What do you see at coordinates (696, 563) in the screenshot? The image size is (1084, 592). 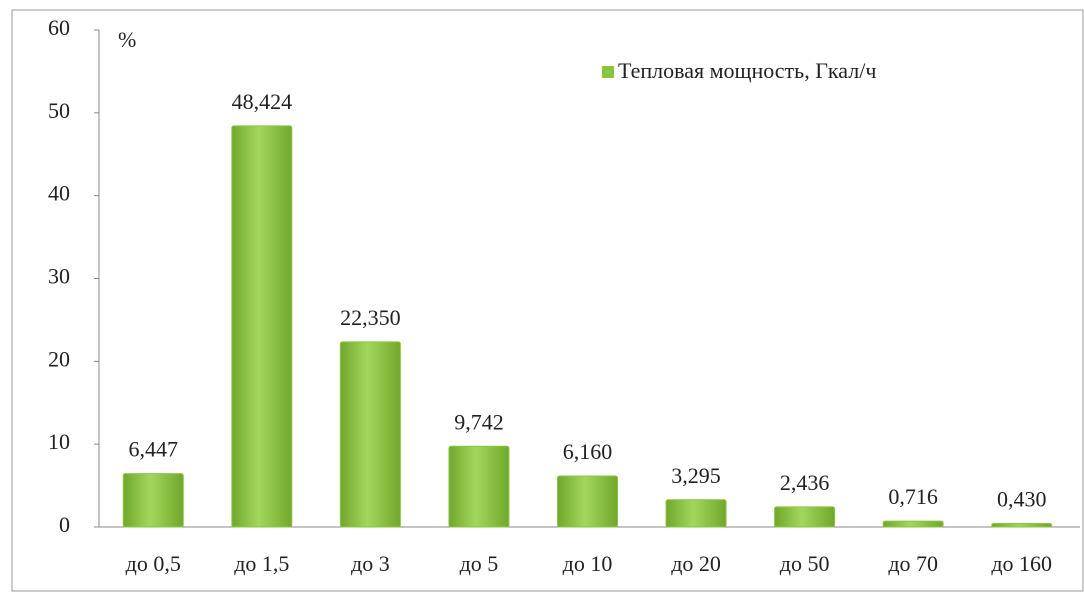 I see `x-tick-label: до 20` at bounding box center [696, 563].